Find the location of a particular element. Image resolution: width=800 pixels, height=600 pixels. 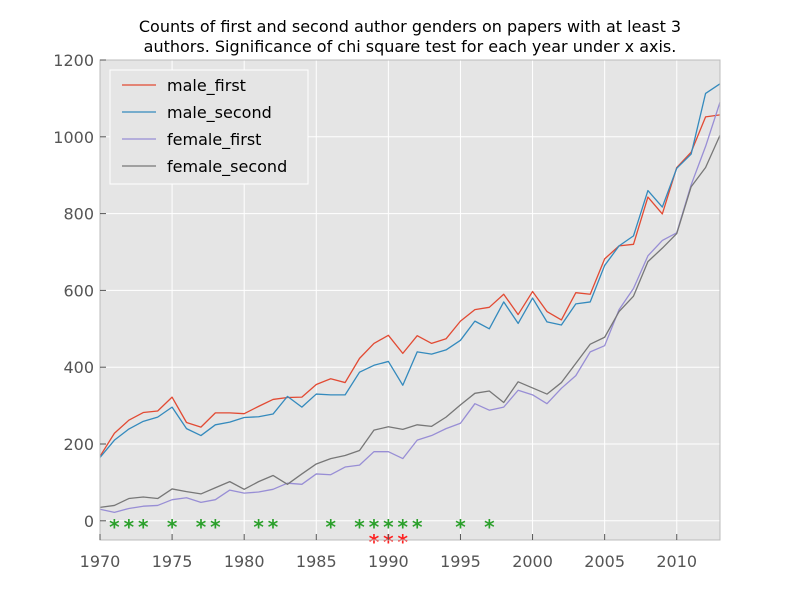

y-tick-label: 0 is located at coordinates (89, 521).